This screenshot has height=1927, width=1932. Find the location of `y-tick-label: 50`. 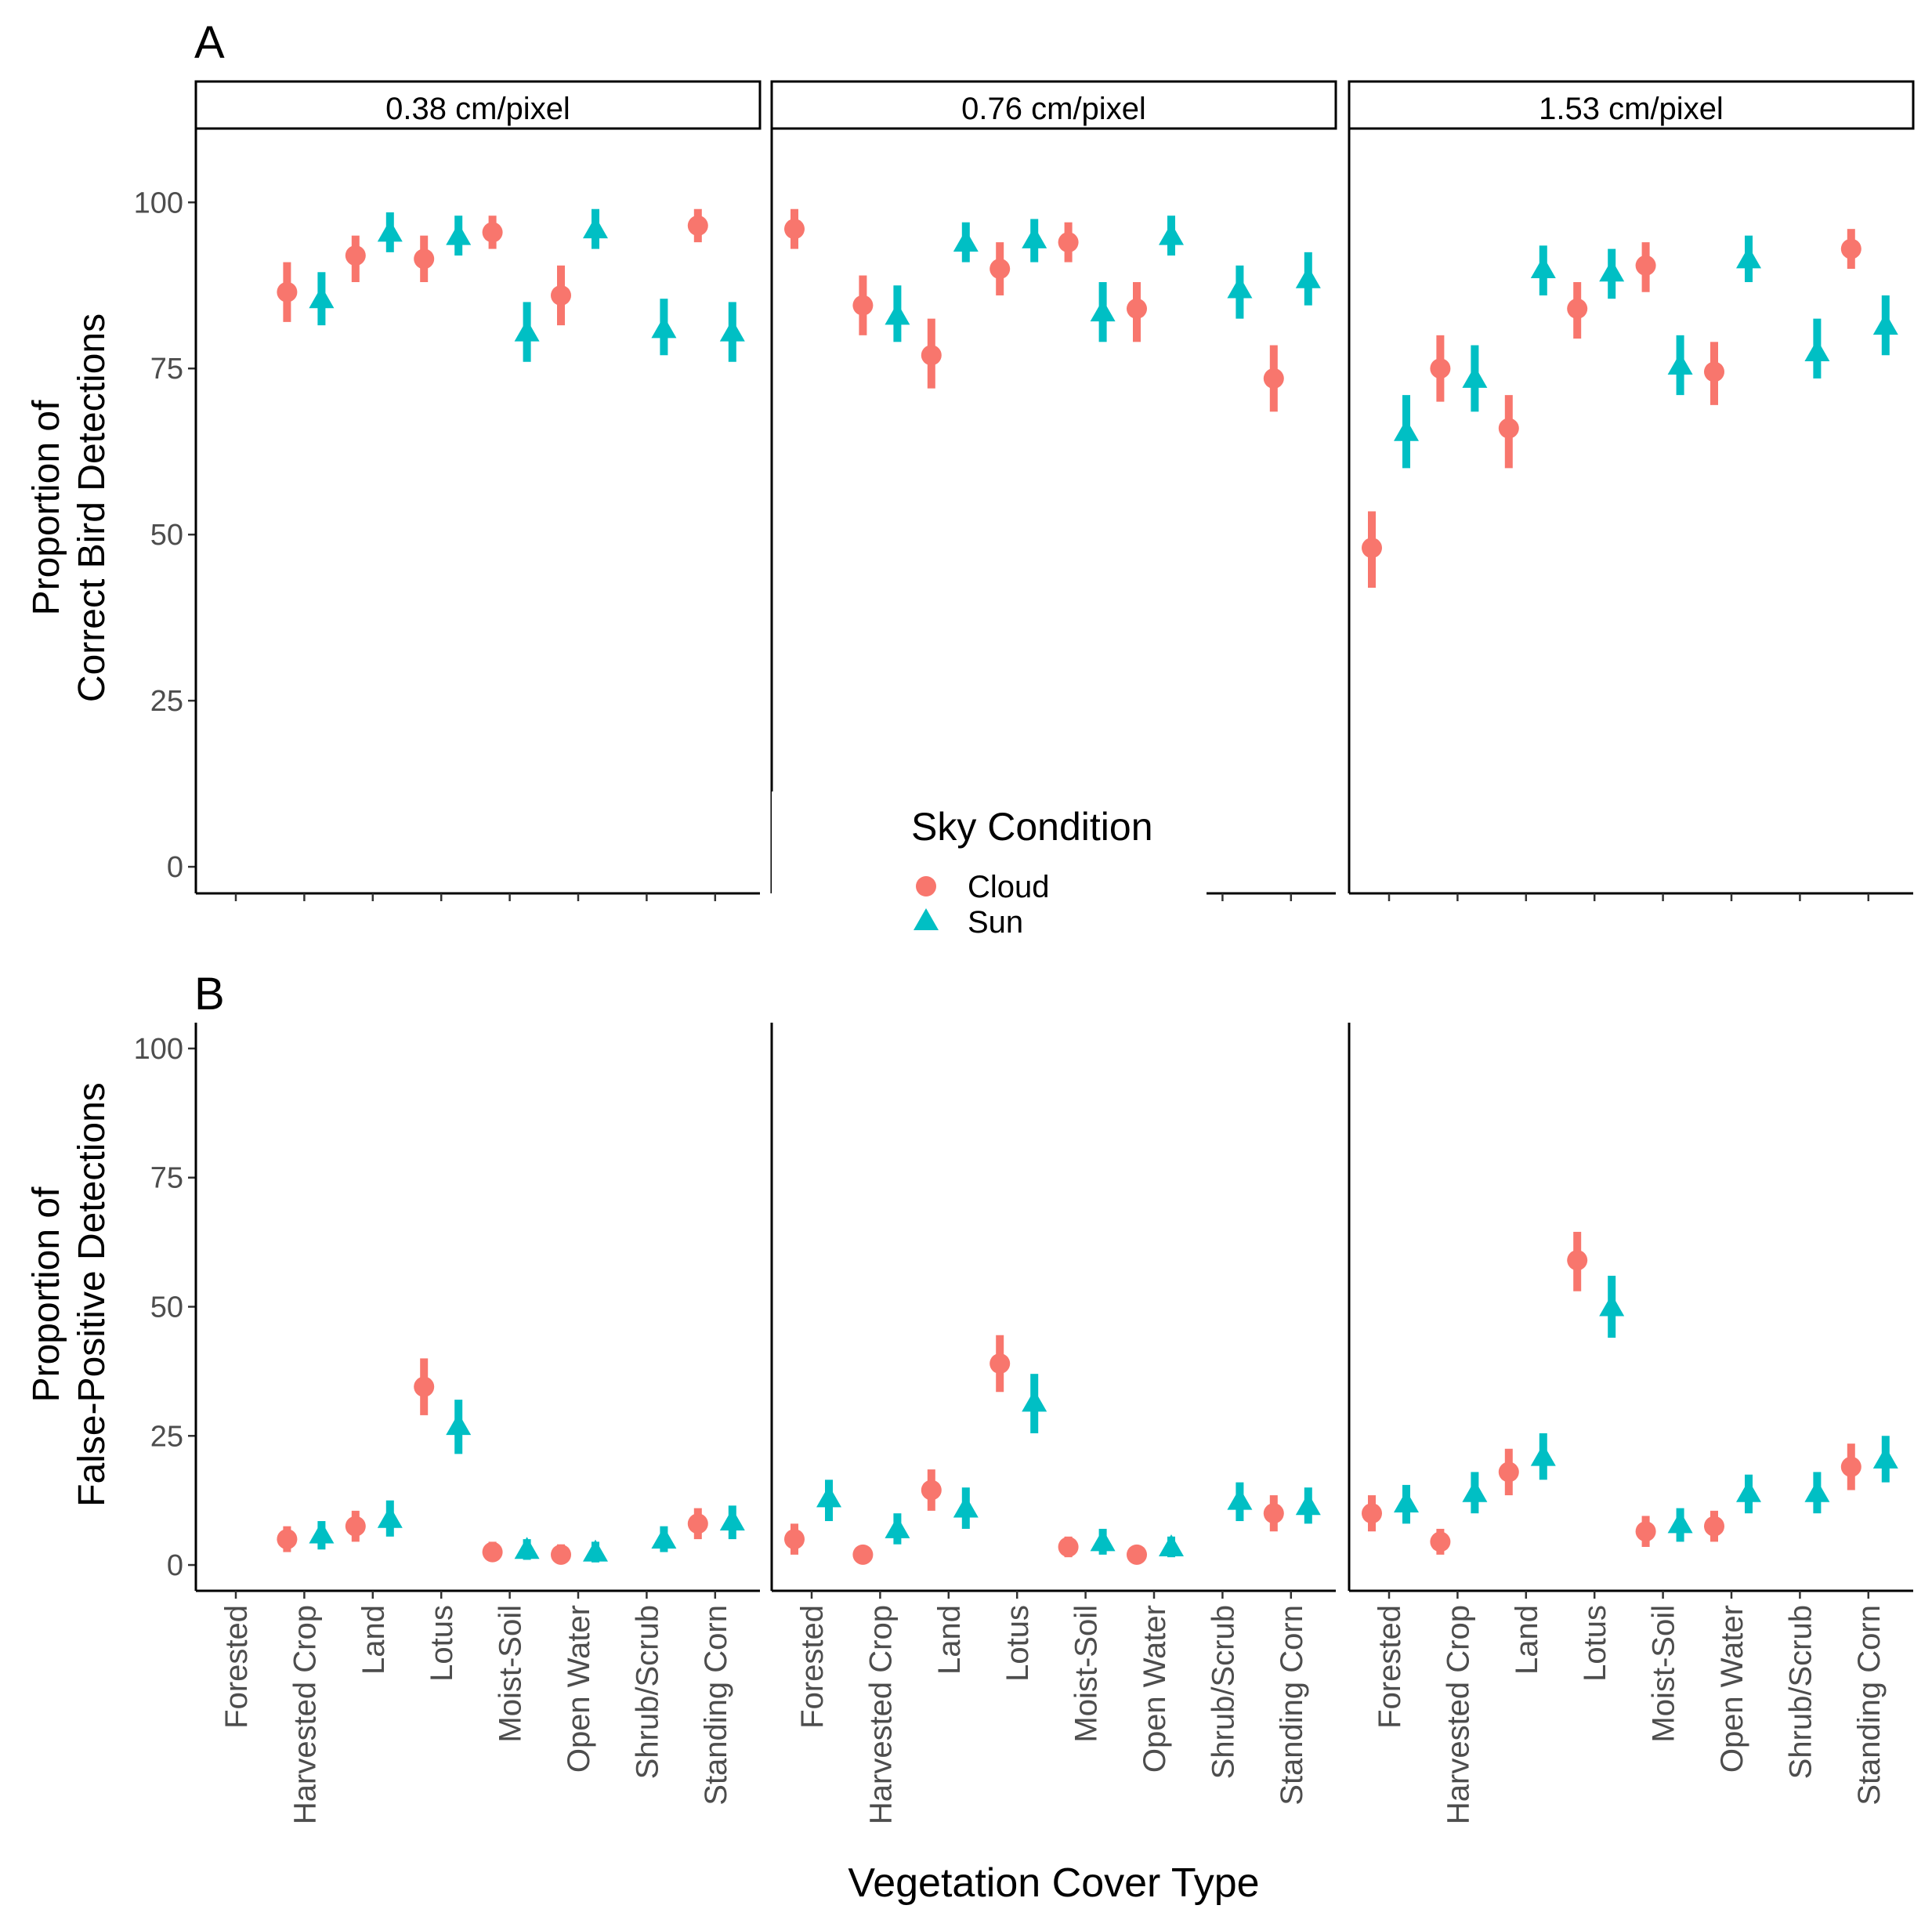

y-tick-label: 50 is located at coordinates (167, 1307).